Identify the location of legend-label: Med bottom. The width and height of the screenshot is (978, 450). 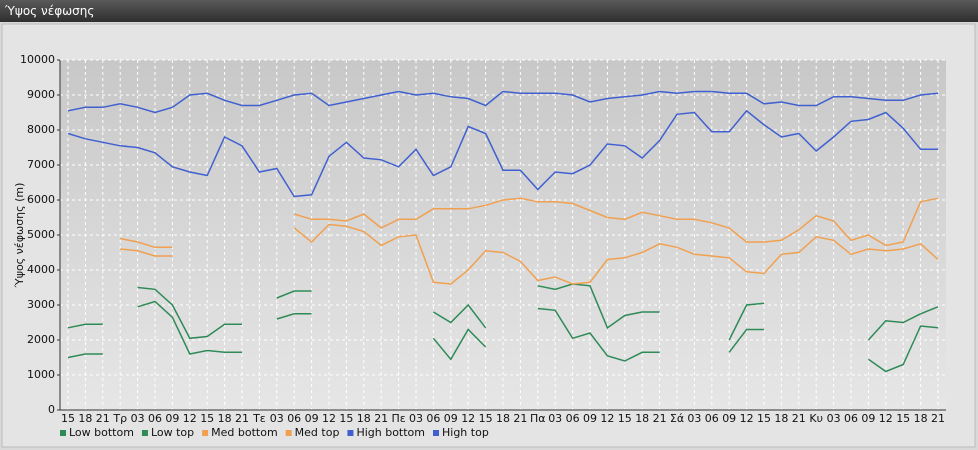
(244, 432).